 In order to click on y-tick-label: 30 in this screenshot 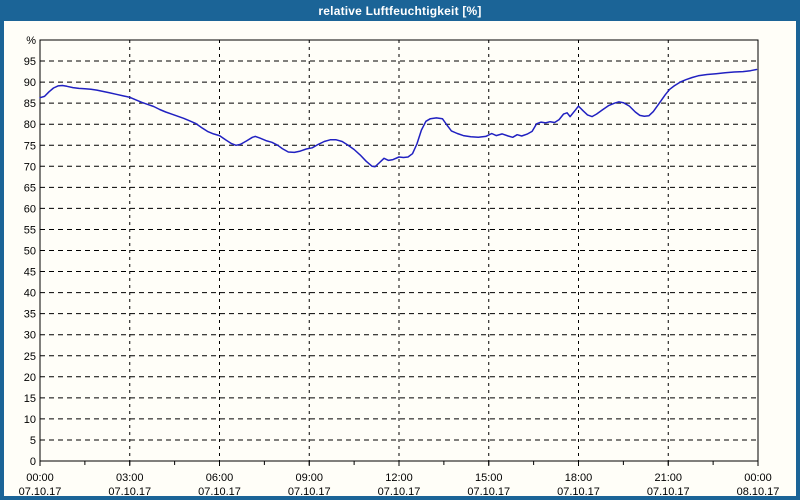, I will do `click(30, 336)`.